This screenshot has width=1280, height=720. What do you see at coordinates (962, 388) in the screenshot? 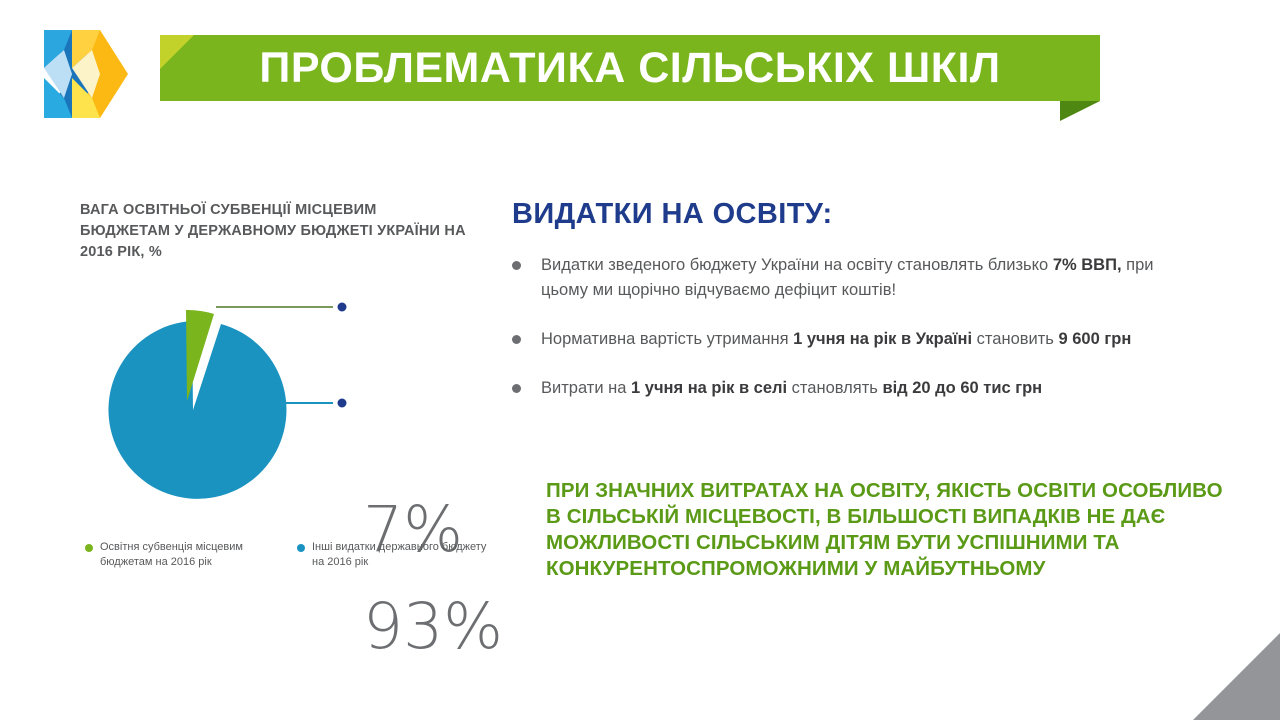
I see `bullet-emphasis: від 20 до 60 тис грн` at bounding box center [962, 388].